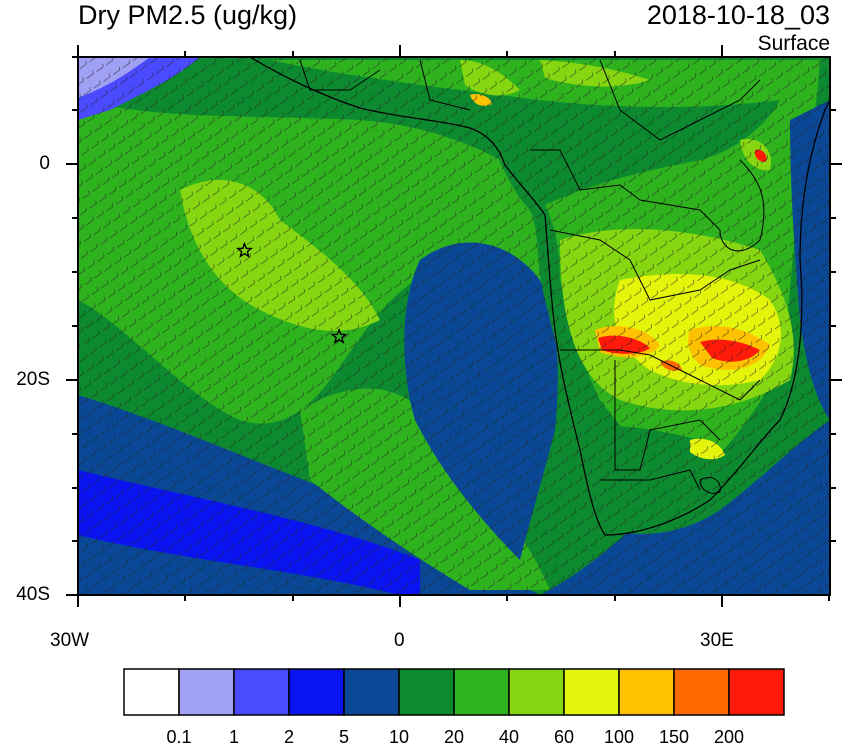 Image resolution: width=850 pixels, height=750 pixels. I want to click on colorbar-label: 60, so click(564, 737).